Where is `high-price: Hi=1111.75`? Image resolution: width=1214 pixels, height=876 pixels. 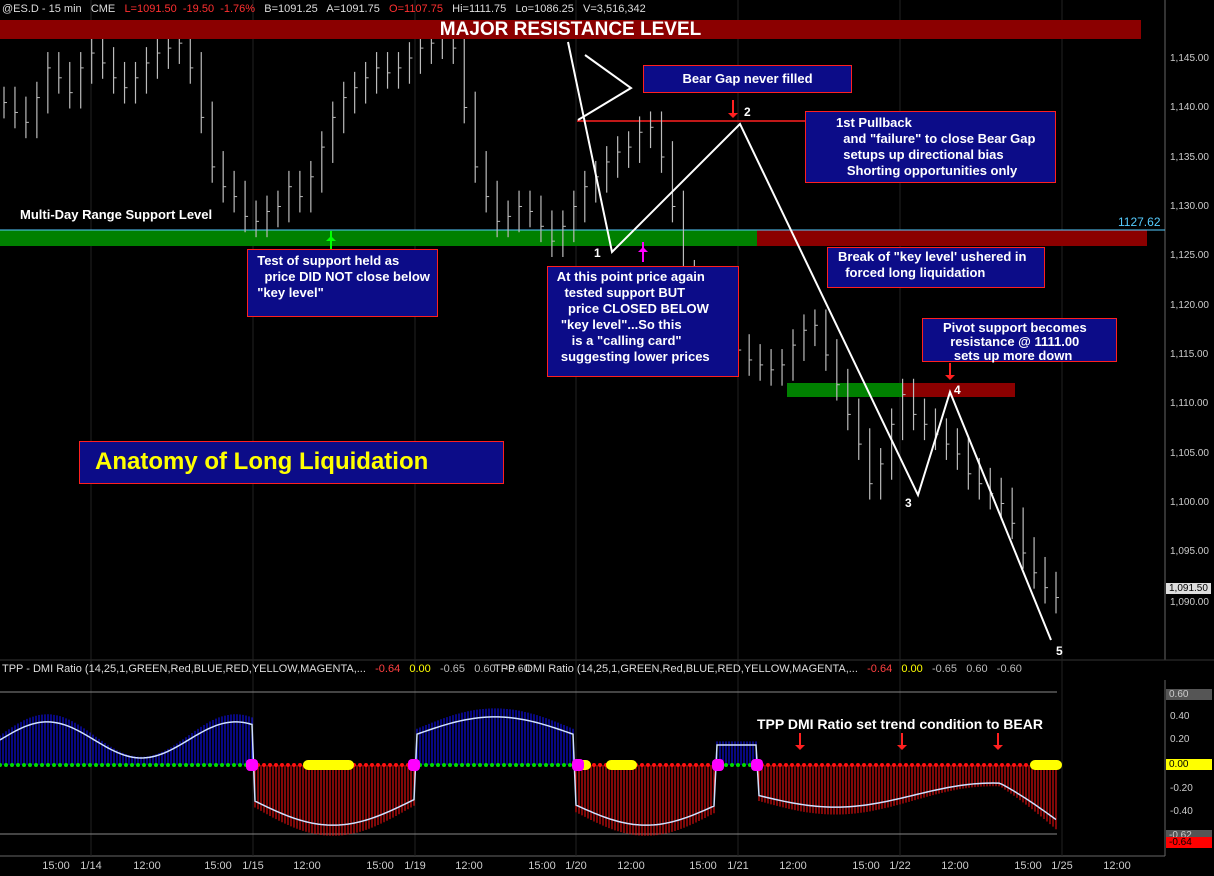 high-price: Hi=1111.75 is located at coordinates (479, 9).